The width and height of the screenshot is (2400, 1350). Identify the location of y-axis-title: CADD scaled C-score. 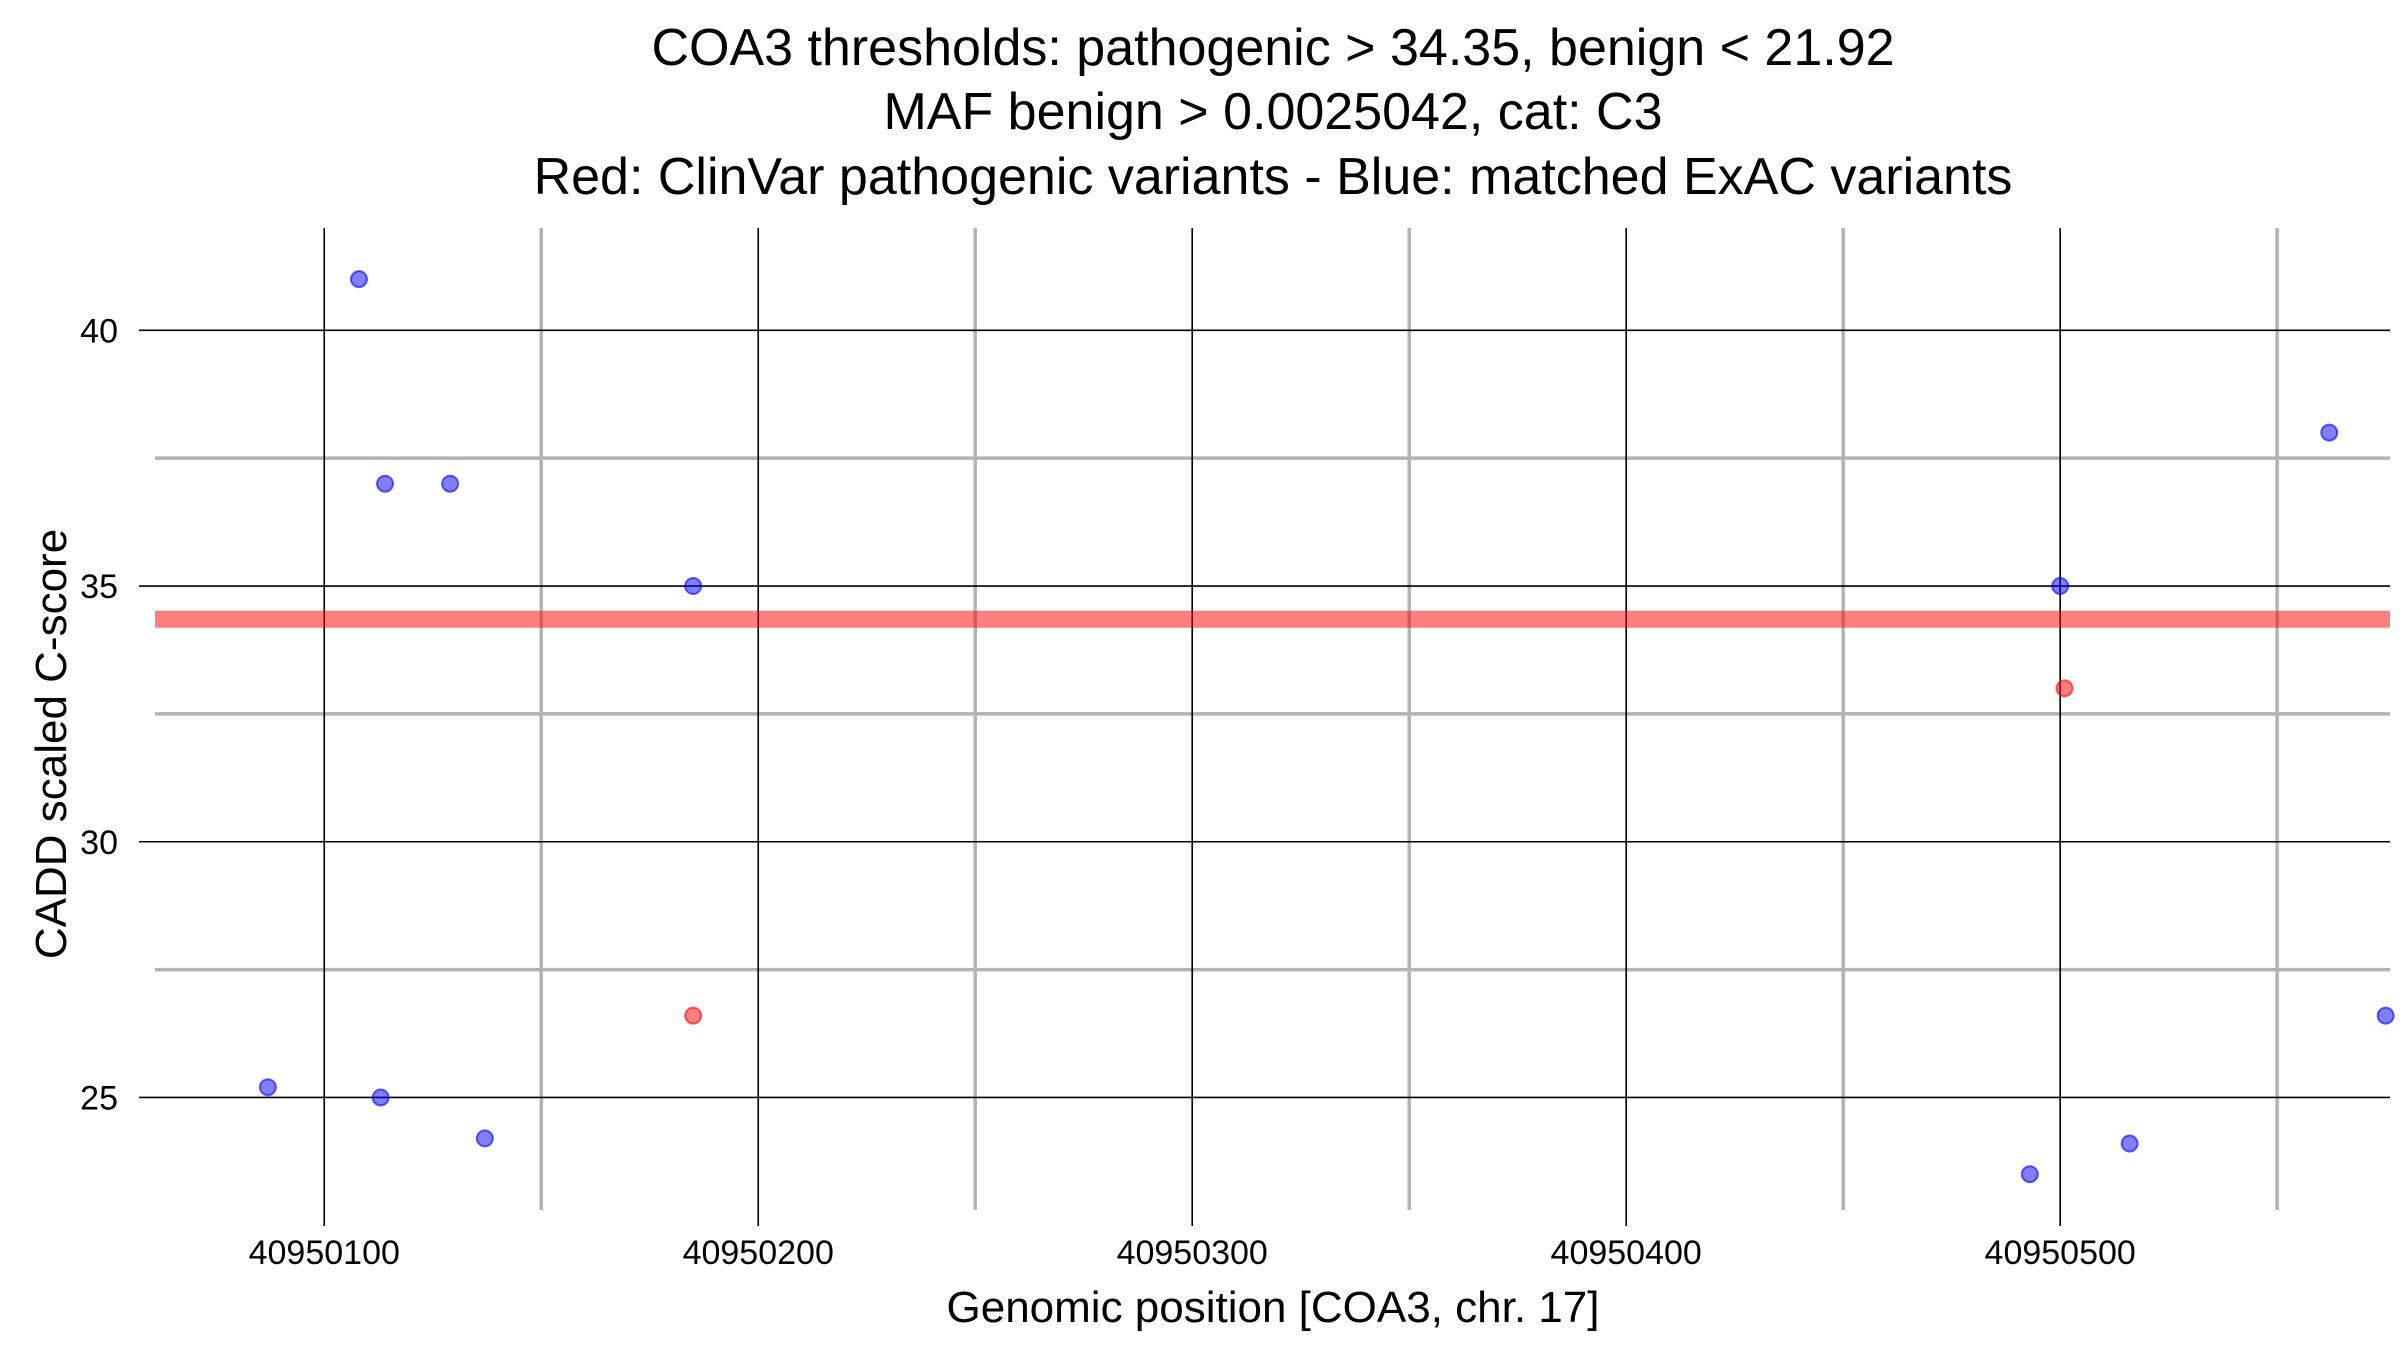
(51, 744).